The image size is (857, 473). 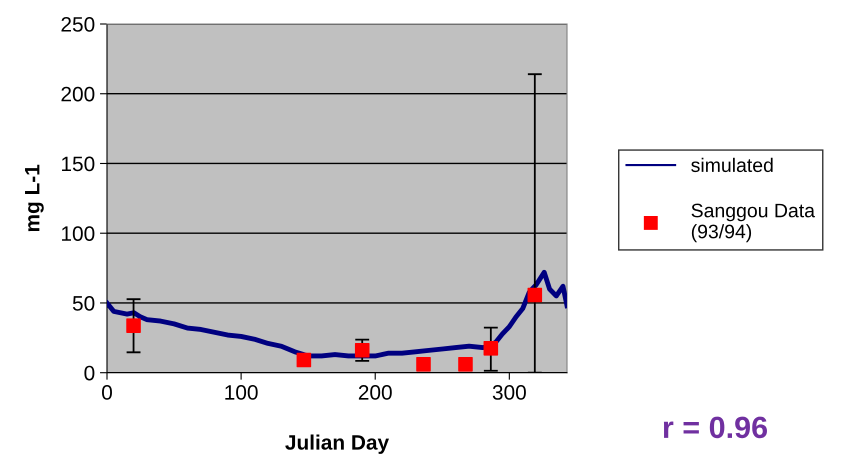 What do you see at coordinates (34, 198) in the screenshot?
I see `y-axis-title: mg L-1` at bounding box center [34, 198].